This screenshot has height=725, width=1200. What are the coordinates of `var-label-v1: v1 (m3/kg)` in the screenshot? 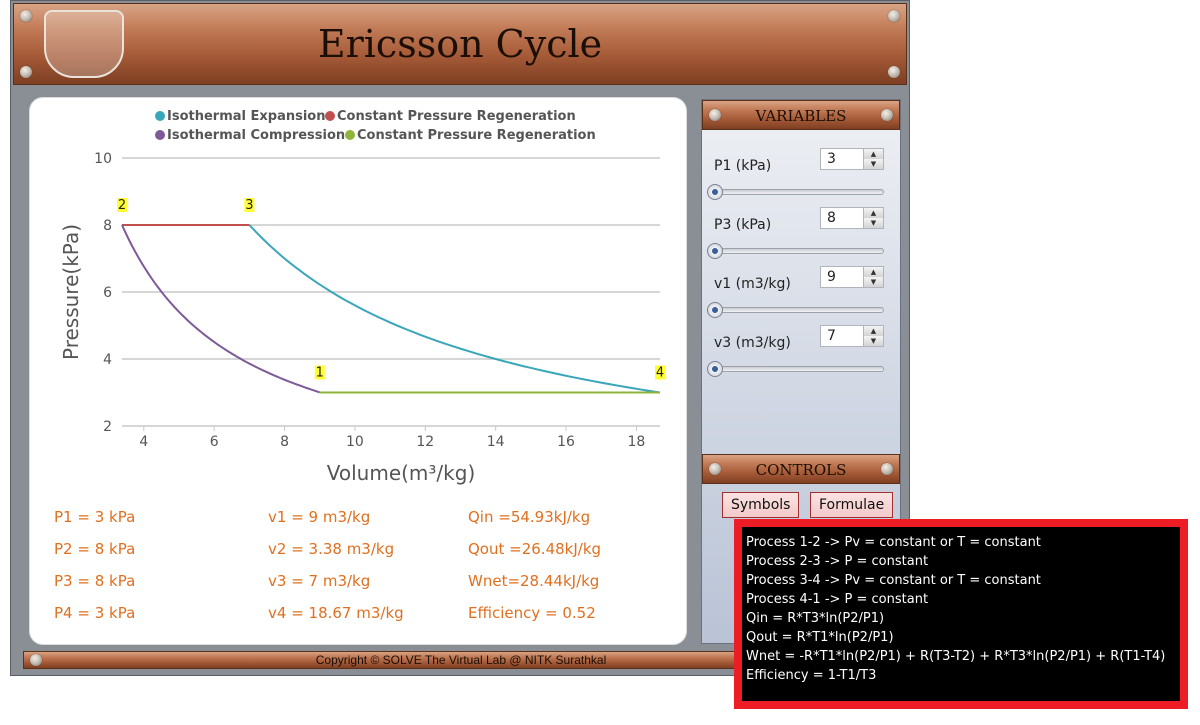 It's located at (752, 284).